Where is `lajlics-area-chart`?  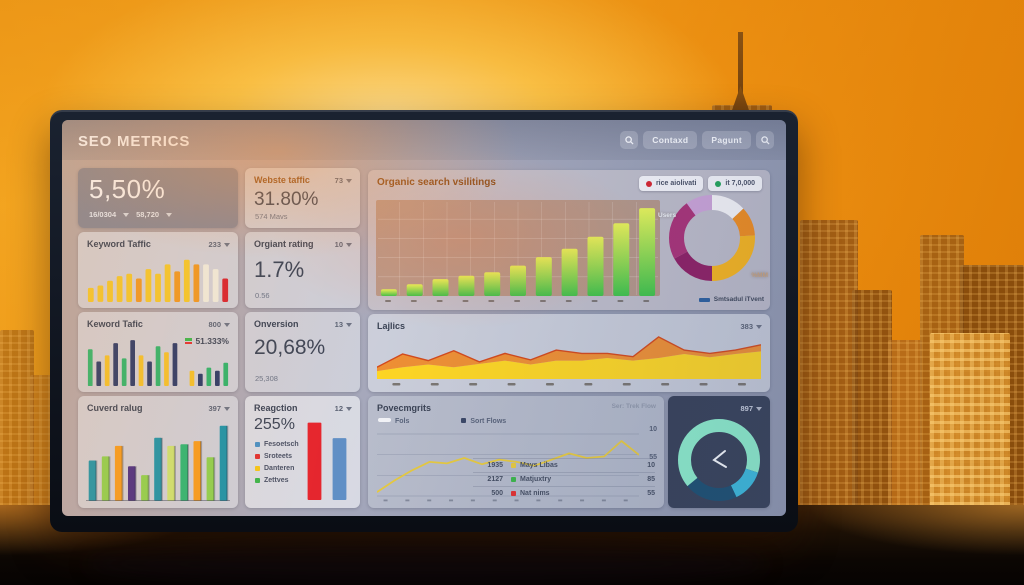 lajlics-area-chart is located at coordinates (569, 361).